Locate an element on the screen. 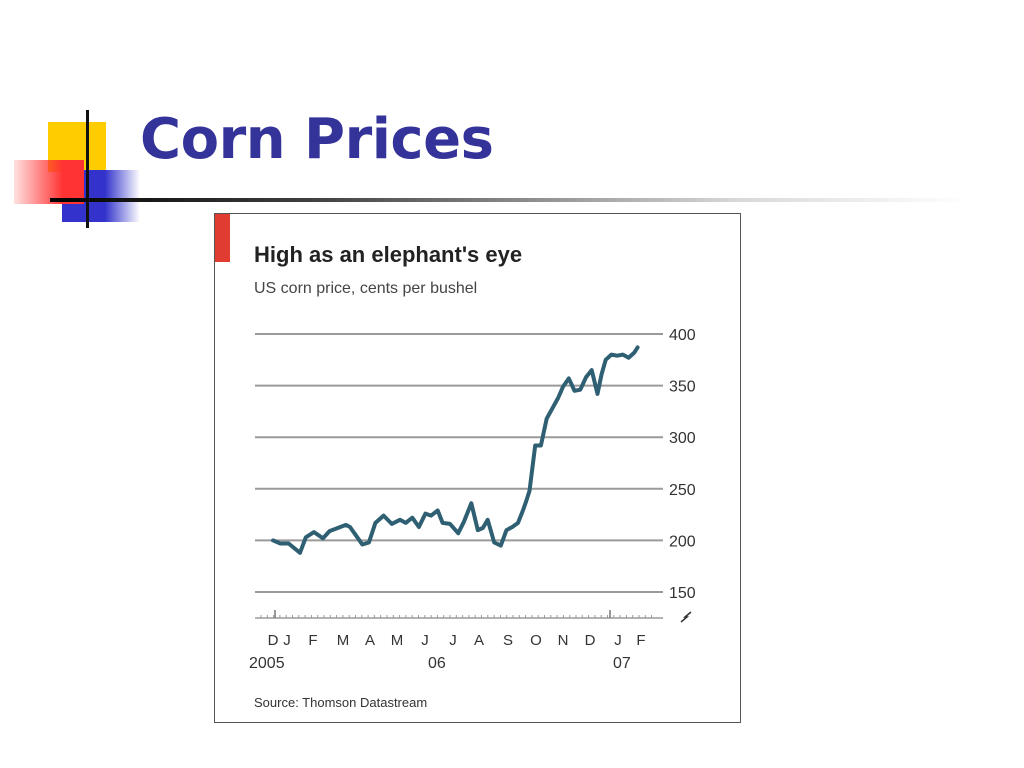 The width and height of the screenshot is (1024, 768). y-tick-label: 400 is located at coordinates (682, 335).